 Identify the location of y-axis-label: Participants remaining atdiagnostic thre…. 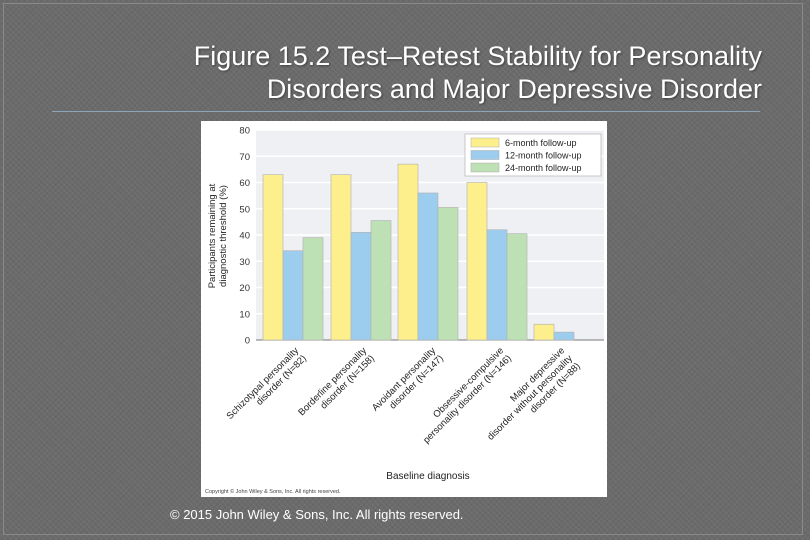
(218, 235).